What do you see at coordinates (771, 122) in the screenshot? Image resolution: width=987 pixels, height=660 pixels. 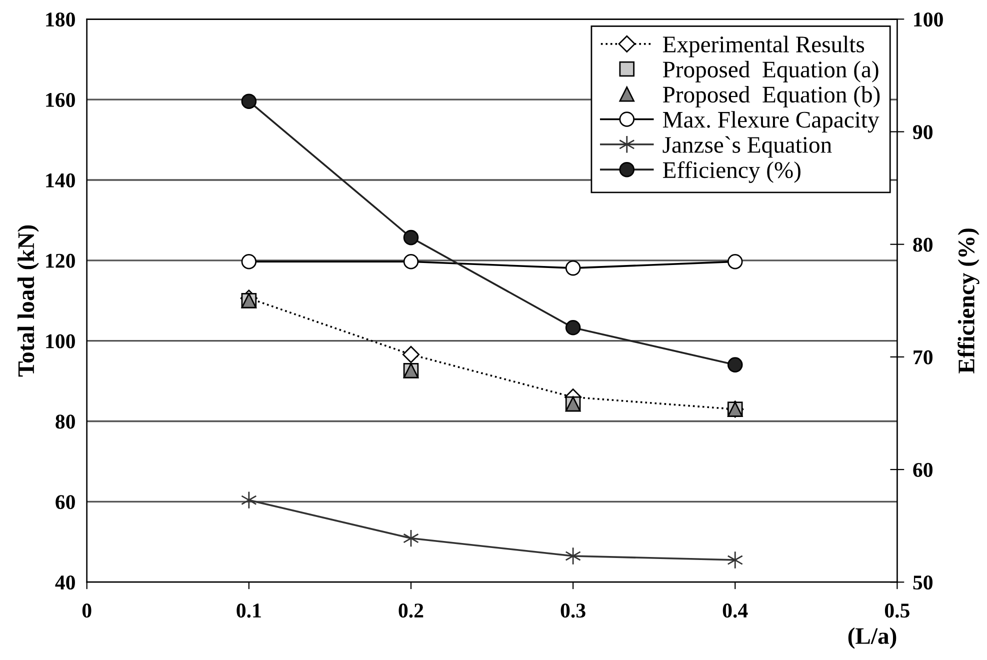 I see `legend-label: Max. Flexure Capacity` at bounding box center [771, 122].